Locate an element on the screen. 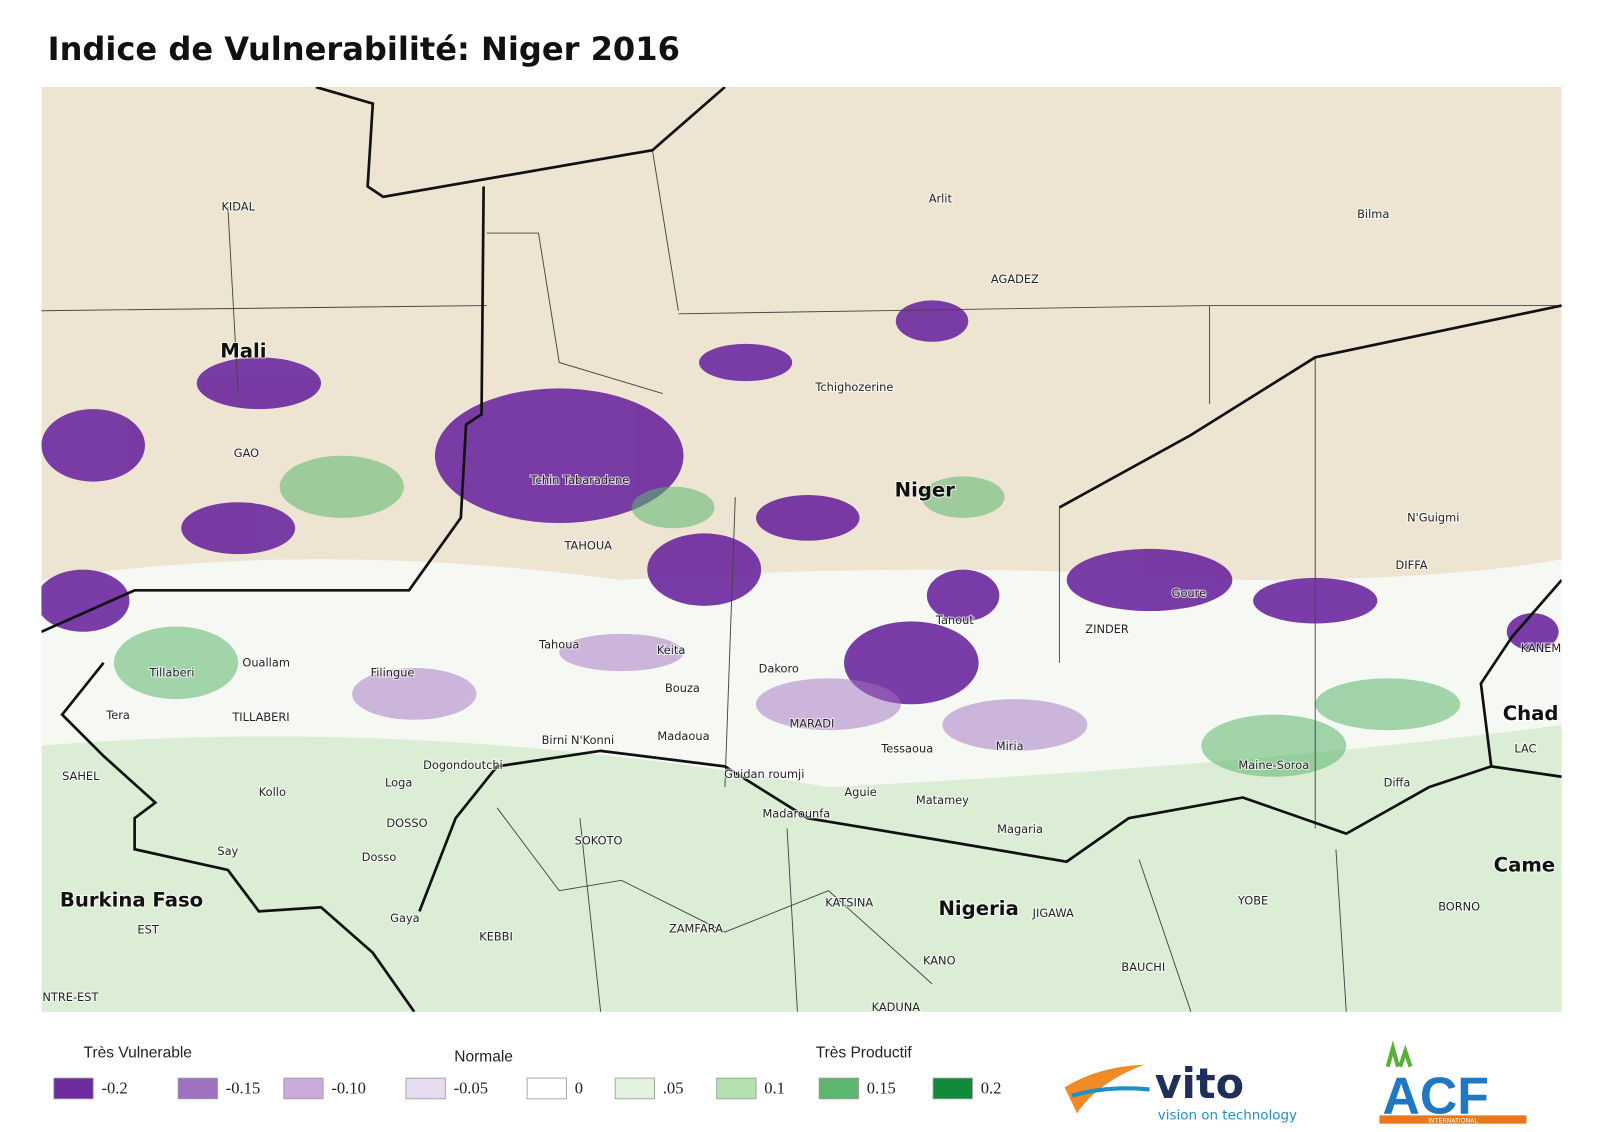  vito-logo: vito is located at coordinates (1199, 1084).